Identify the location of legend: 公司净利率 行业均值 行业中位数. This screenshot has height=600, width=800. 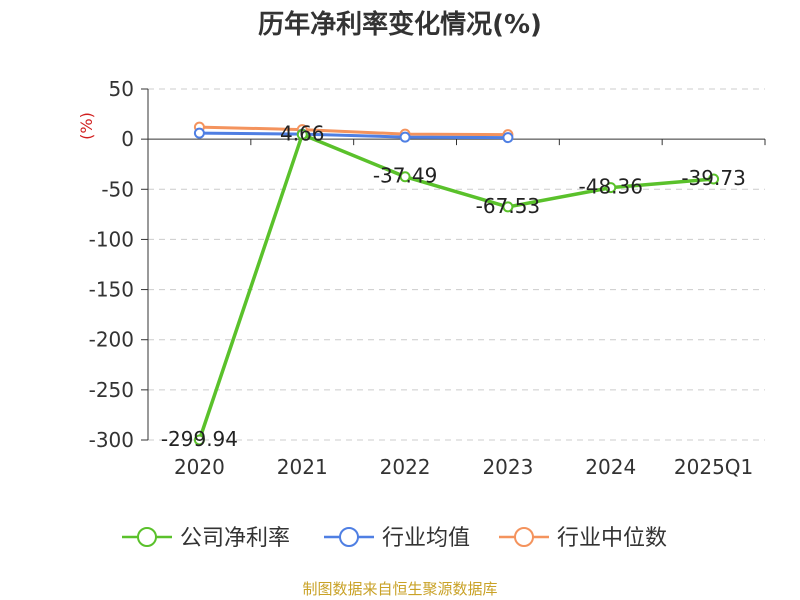
(394, 538).